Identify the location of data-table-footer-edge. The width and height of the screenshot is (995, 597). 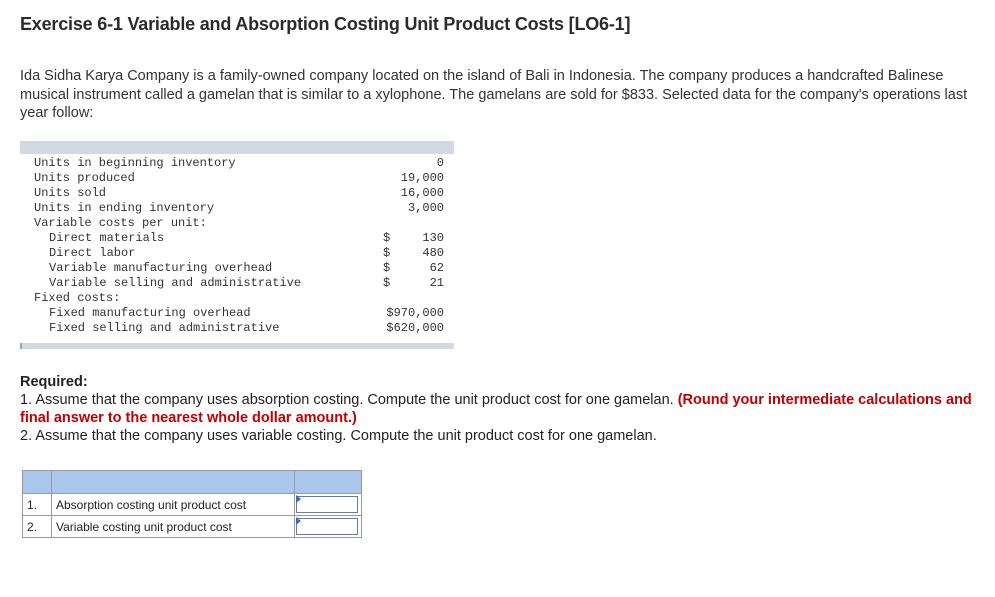
(21, 346).